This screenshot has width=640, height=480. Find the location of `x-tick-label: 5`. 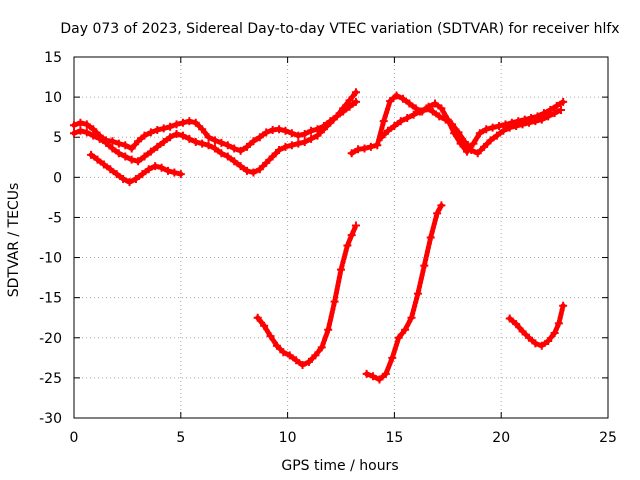

x-tick-label: 5 is located at coordinates (180, 438).